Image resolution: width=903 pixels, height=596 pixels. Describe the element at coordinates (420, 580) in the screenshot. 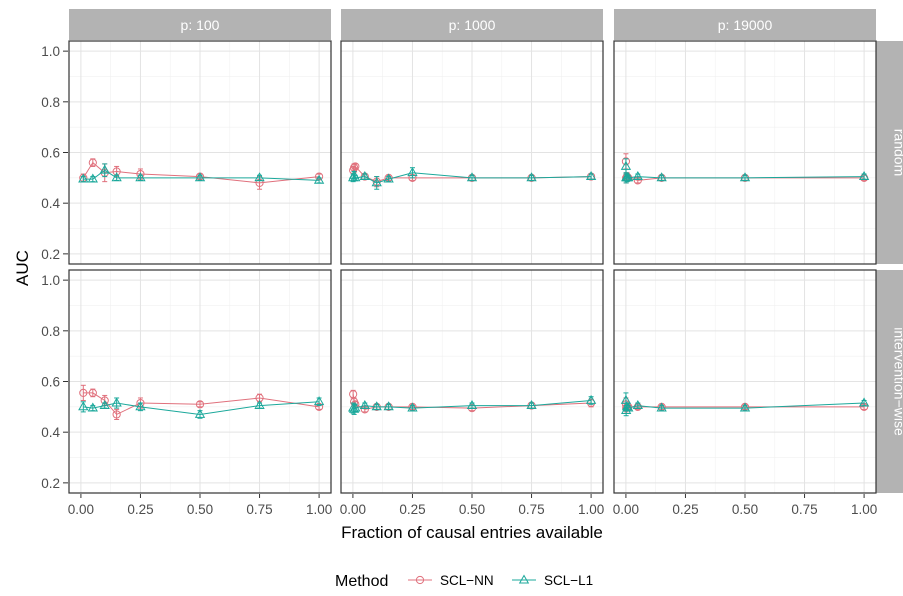

I see `legend-scl-nn-marker` at that location.